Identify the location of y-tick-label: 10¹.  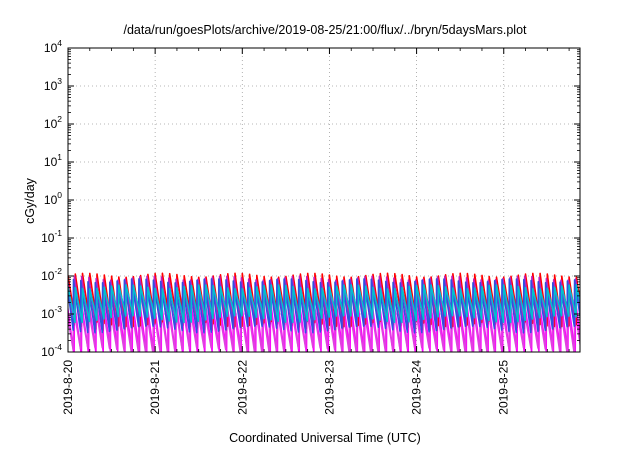
(53, 160).